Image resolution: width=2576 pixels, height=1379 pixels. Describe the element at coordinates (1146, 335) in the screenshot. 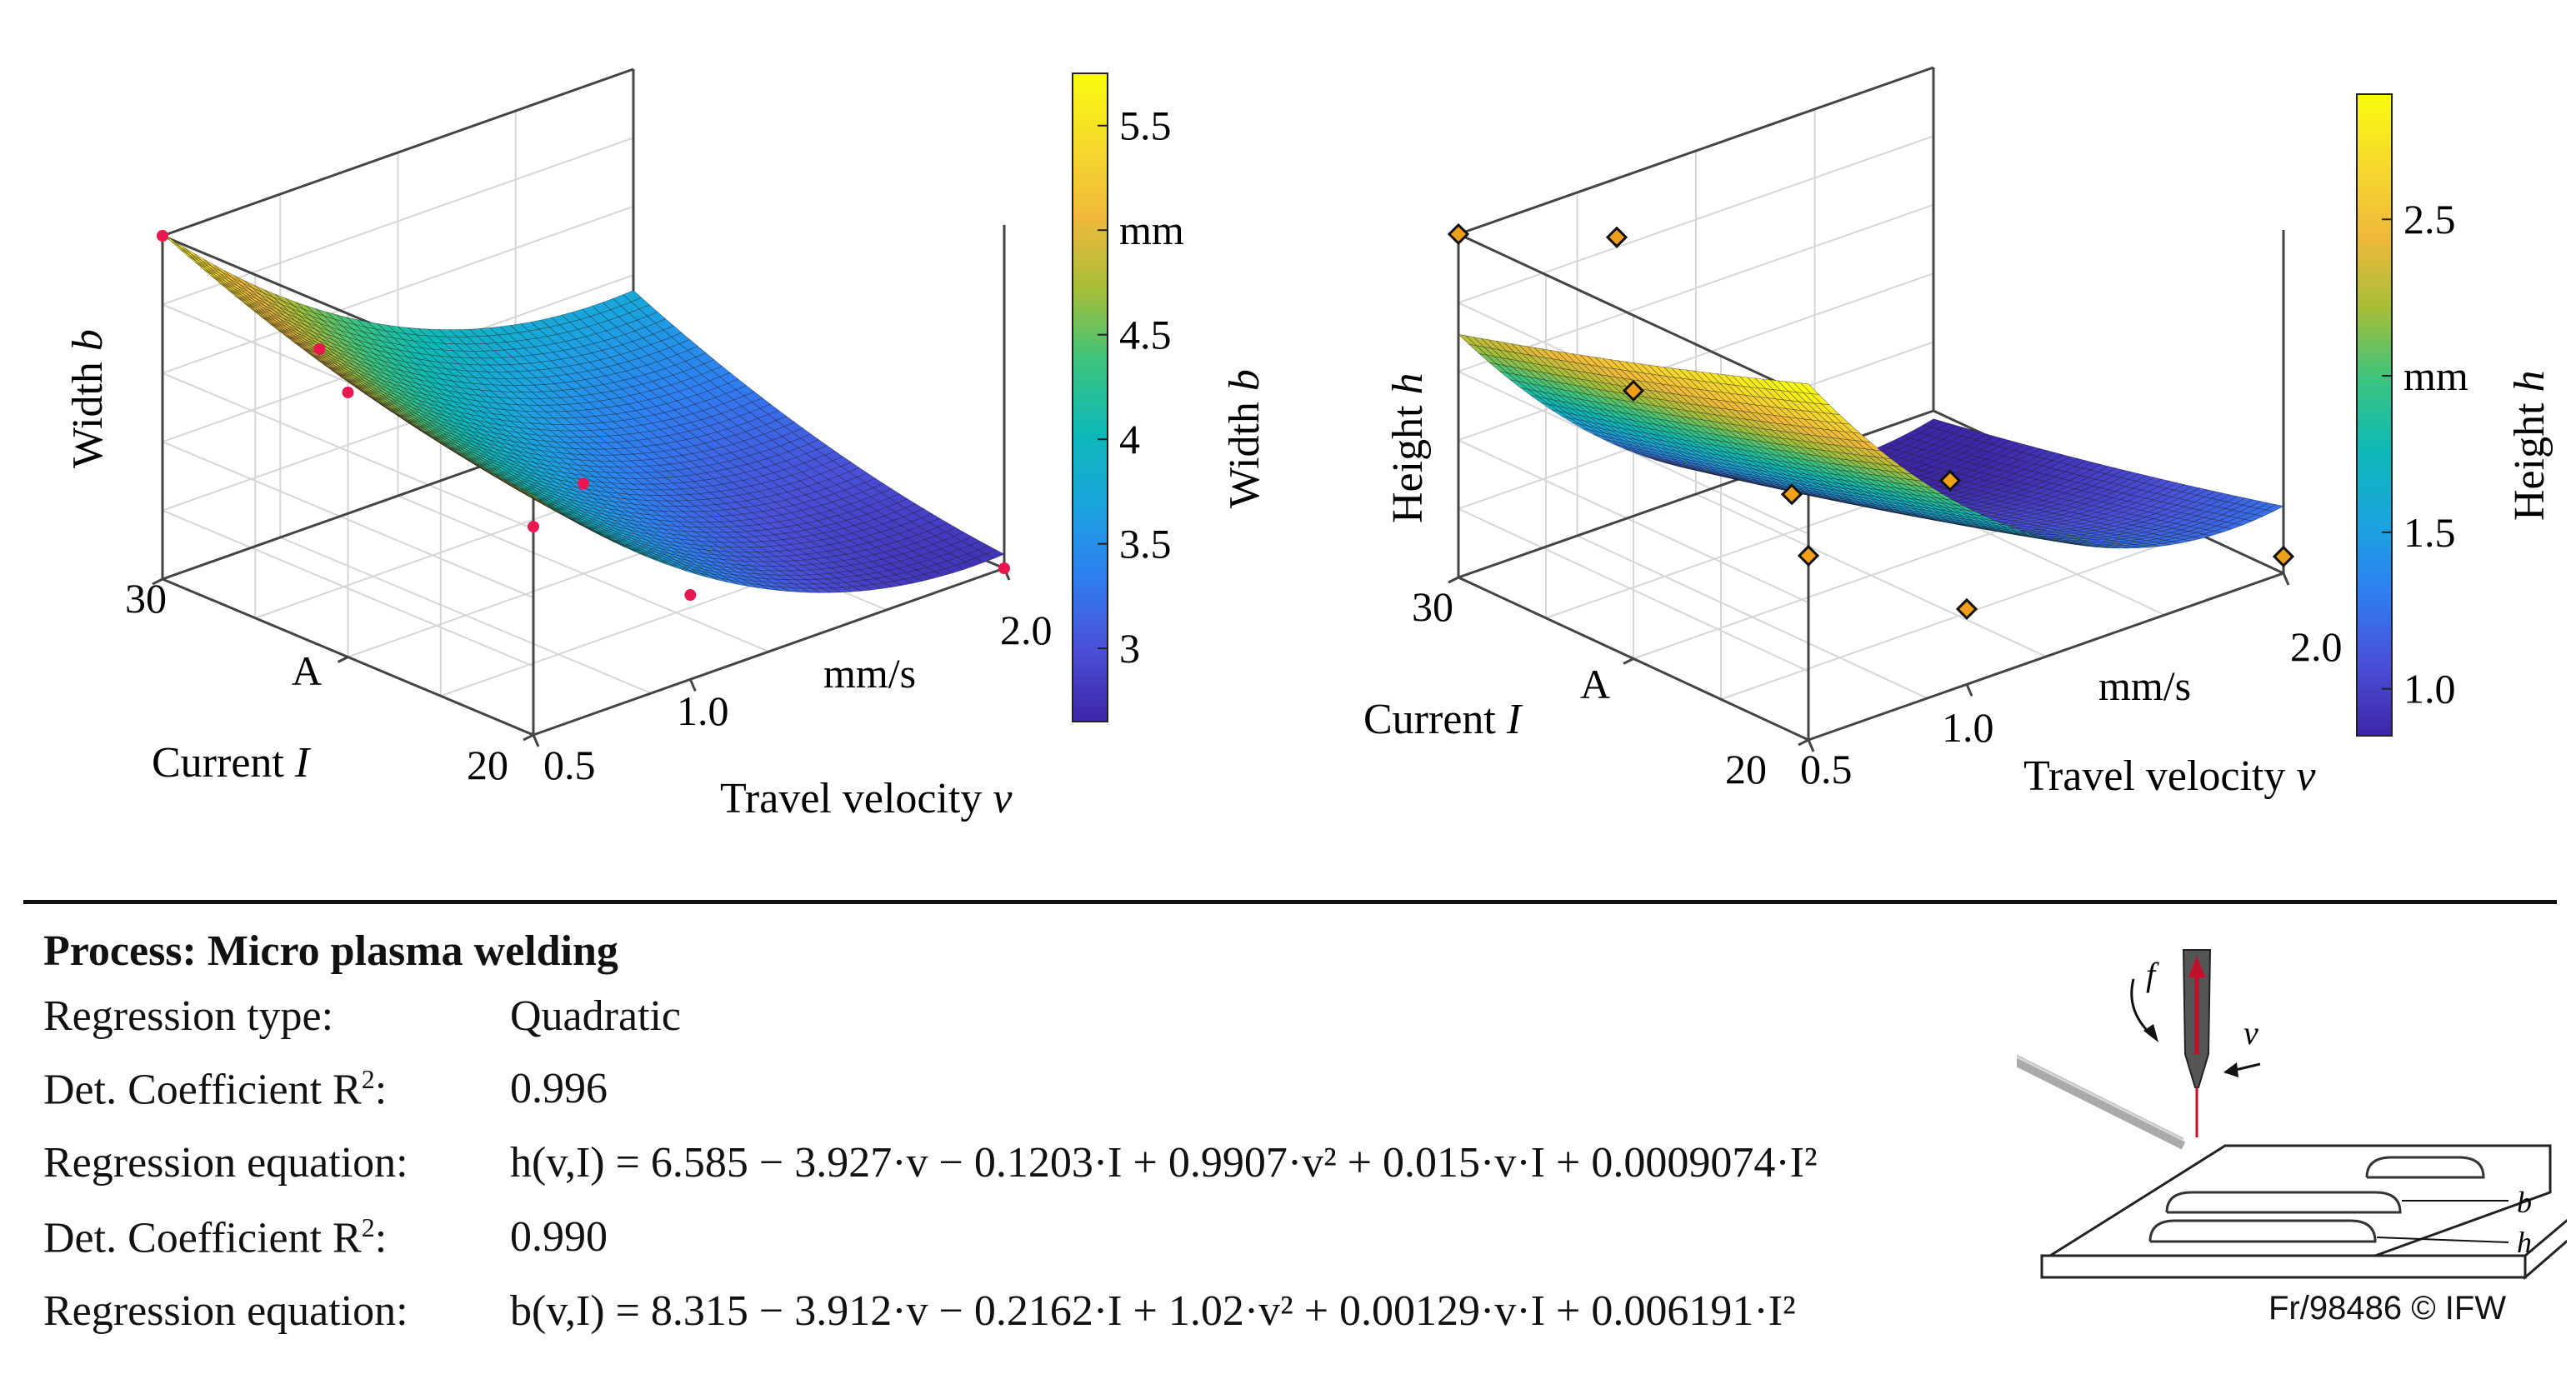

I see `colorbar-tick-label: 4.5` at that location.